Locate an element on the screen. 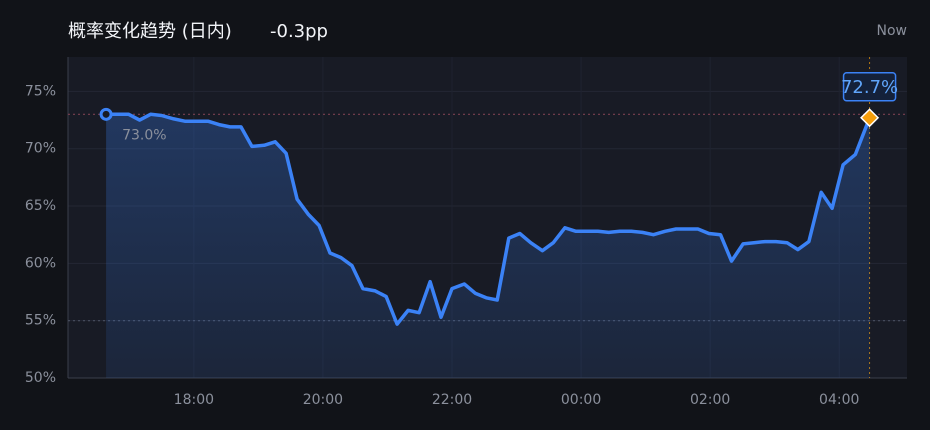 The height and width of the screenshot is (430, 930). y-tick-label: 55% is located at coordinates (40, 321).